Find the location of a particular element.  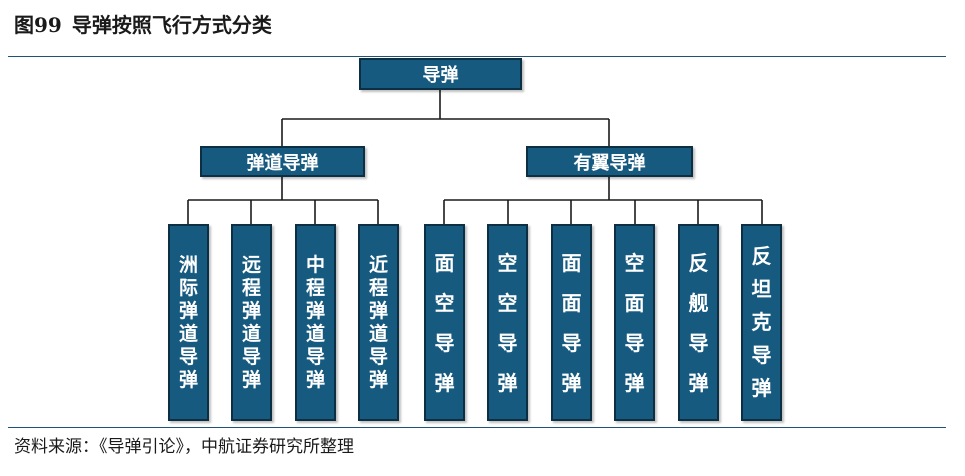

figure-title-text: 导弹按照飞行方式分类 is located at coordinates (171, 25).